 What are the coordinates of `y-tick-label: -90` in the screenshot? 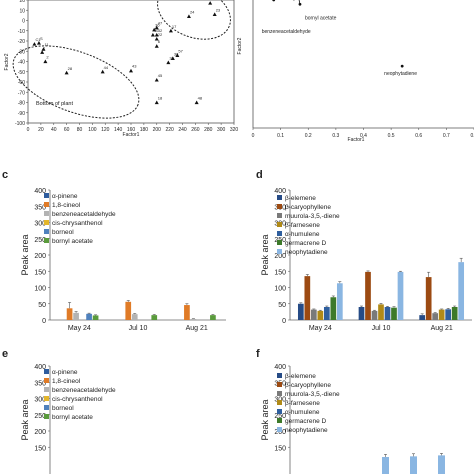 It's located at (21, 114).